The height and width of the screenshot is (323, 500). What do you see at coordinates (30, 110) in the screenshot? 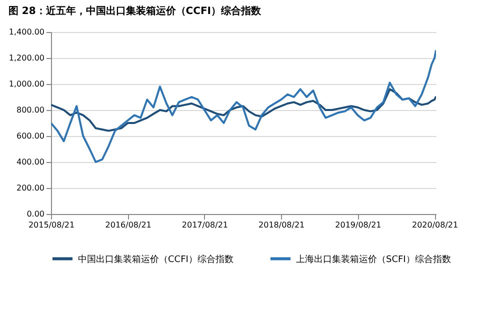
I see `y-tick-label: 800.00` at bounding box center [30, 110].